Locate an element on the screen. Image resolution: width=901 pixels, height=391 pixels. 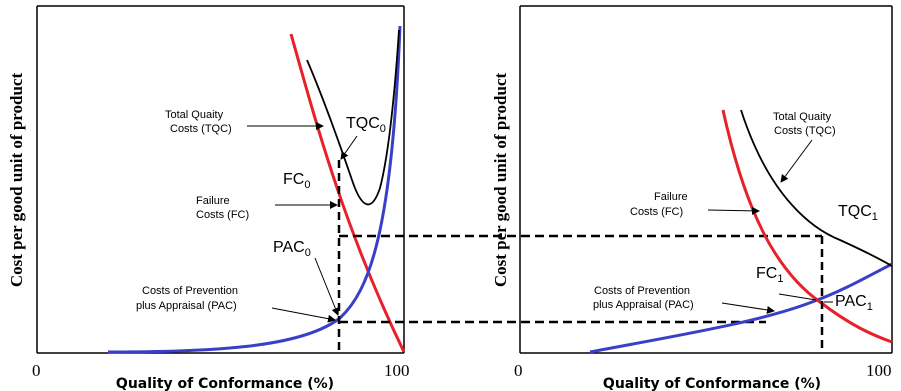
left-fc-text-line1: Failure is located at coordinates (213, 201).